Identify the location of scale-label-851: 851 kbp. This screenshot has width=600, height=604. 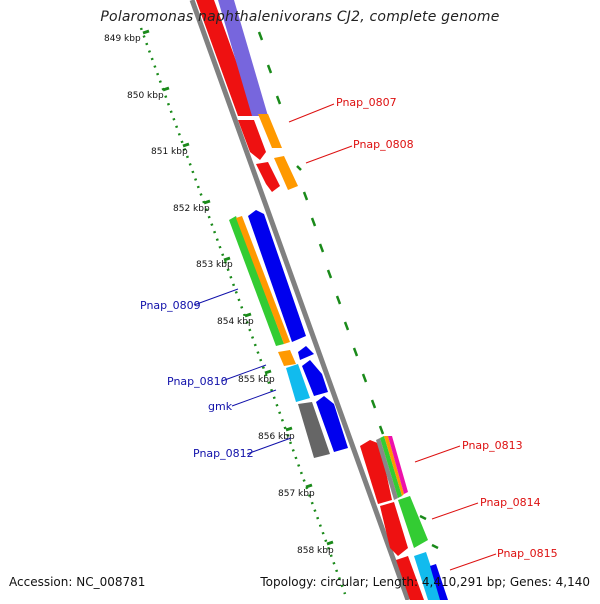
(169, 152).